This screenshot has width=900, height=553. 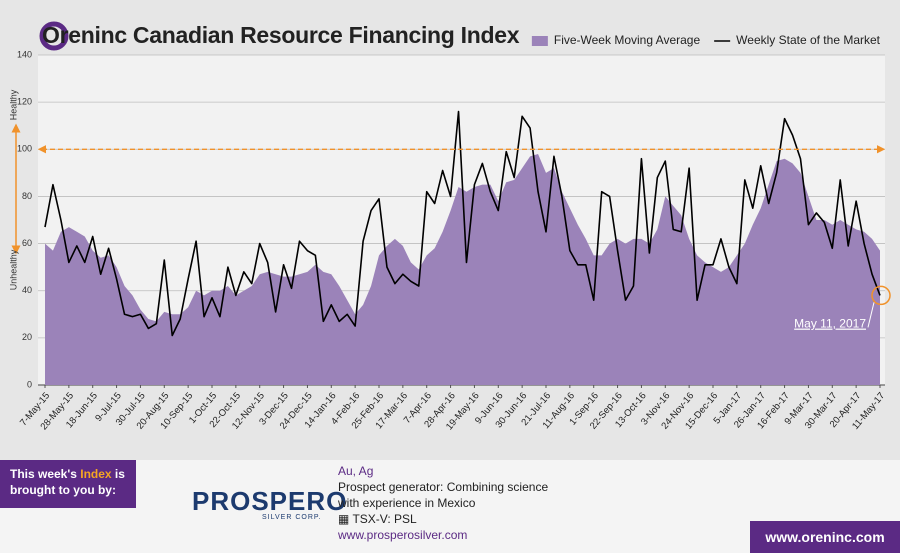 What do you see at coordinates (29, 384) in the screenshot?
I see `y-tick-label: 0` at bounding box center [29, 384].